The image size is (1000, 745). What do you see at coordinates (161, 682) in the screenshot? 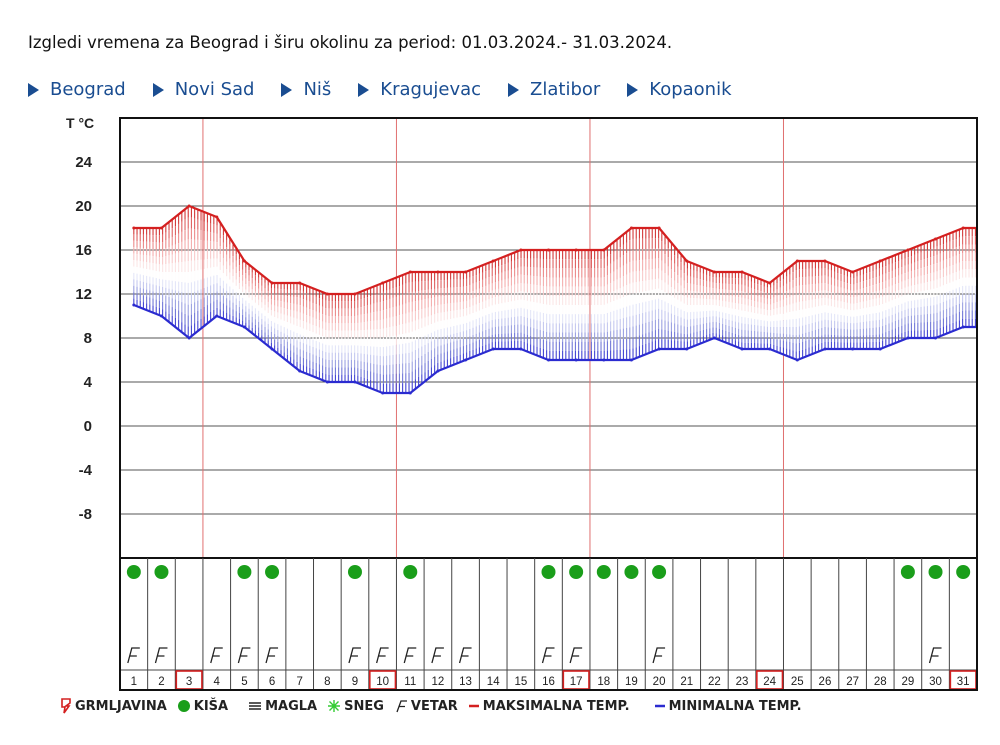
I see `x-tick-label: 2` at bounding box center [161, 682].